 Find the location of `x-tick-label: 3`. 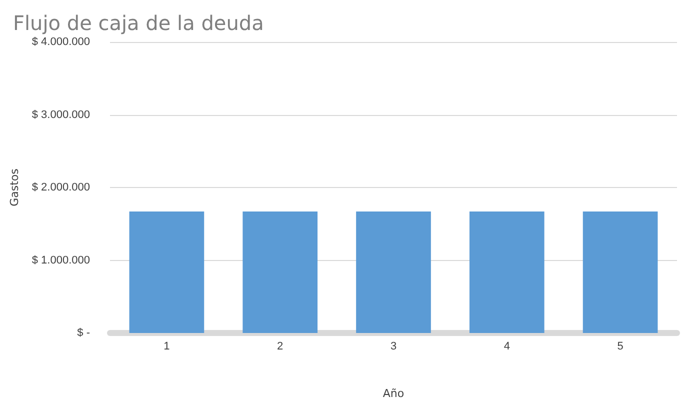

x-tick-label: 3 is located at coordinates (393, 346).